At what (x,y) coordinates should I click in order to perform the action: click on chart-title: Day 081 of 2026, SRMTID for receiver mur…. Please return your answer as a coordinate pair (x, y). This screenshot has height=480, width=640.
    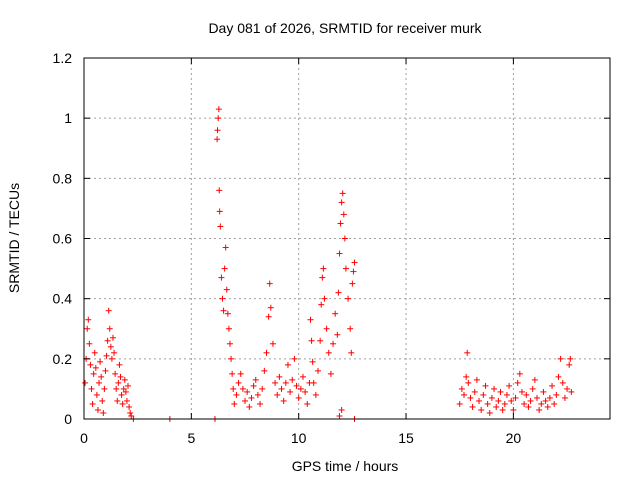
    Looking at the image, I should click on (345, 28).